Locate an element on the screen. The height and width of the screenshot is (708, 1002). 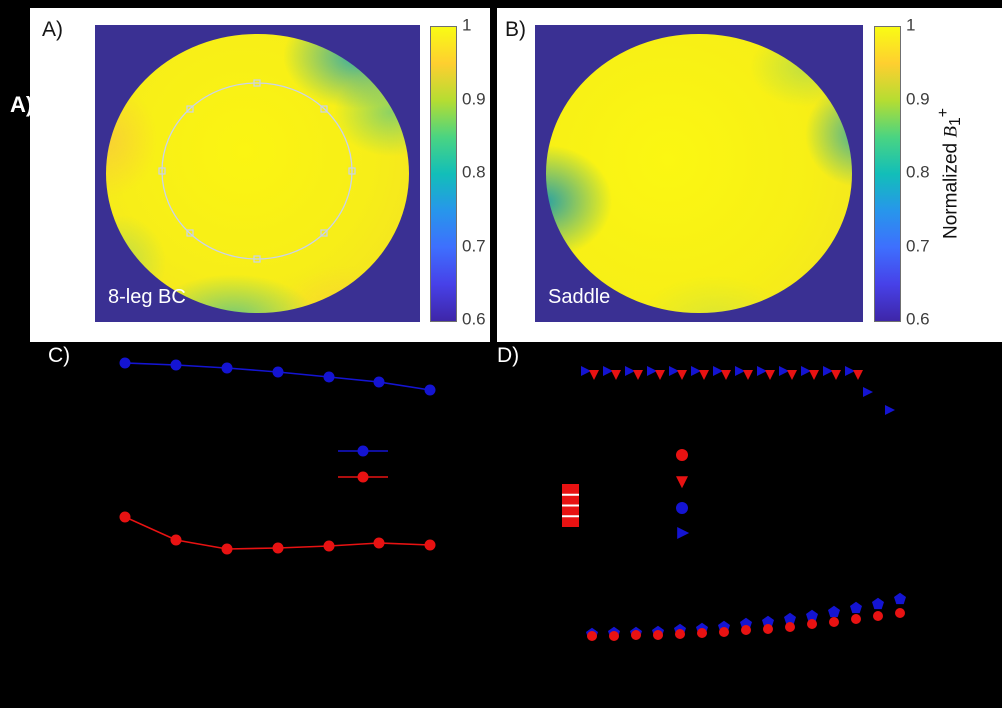
panel-d-label: D) is located at coordinates (508, 355).